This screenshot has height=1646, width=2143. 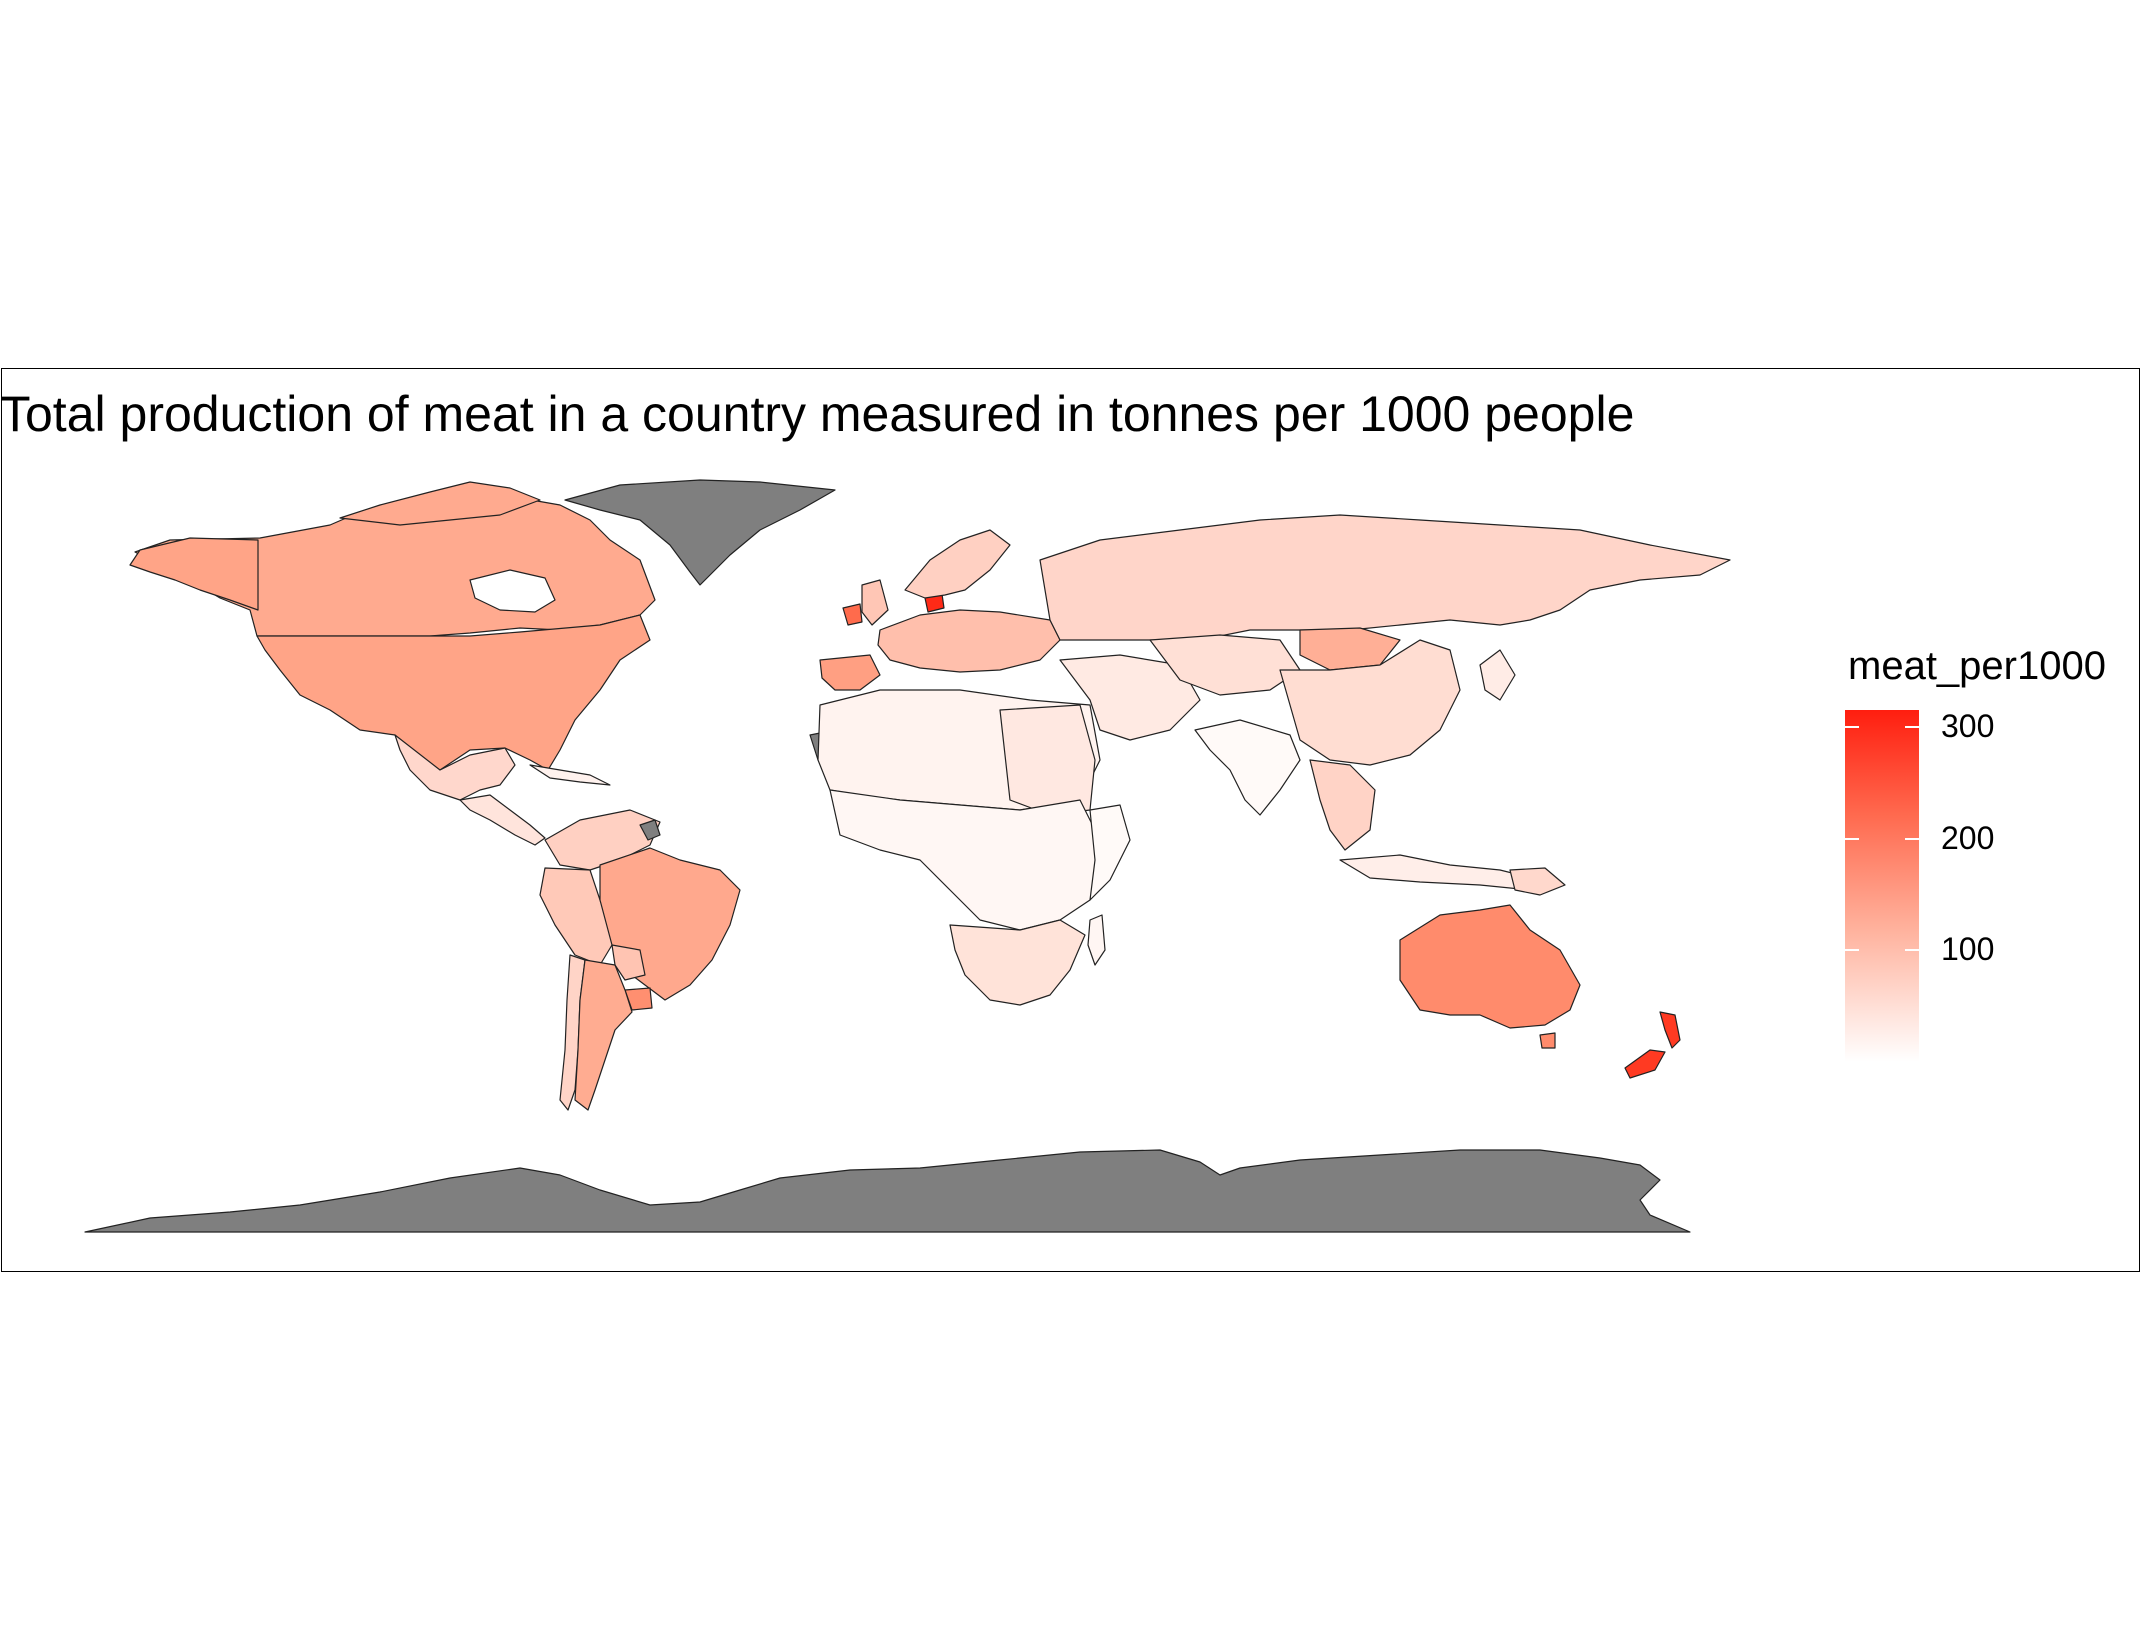 What do you see at coordinates (1110, 852) in the screenshot?
I see `region-east-africa` at bounding box center [1110, 852].